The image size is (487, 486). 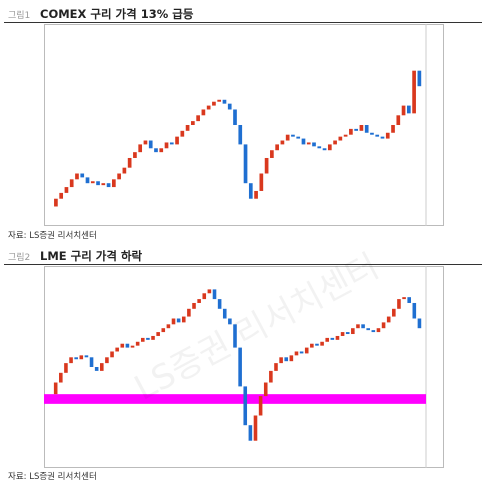 I want to click on figure-title: LME 구리 가격 하락, so click(x=91, y=256).